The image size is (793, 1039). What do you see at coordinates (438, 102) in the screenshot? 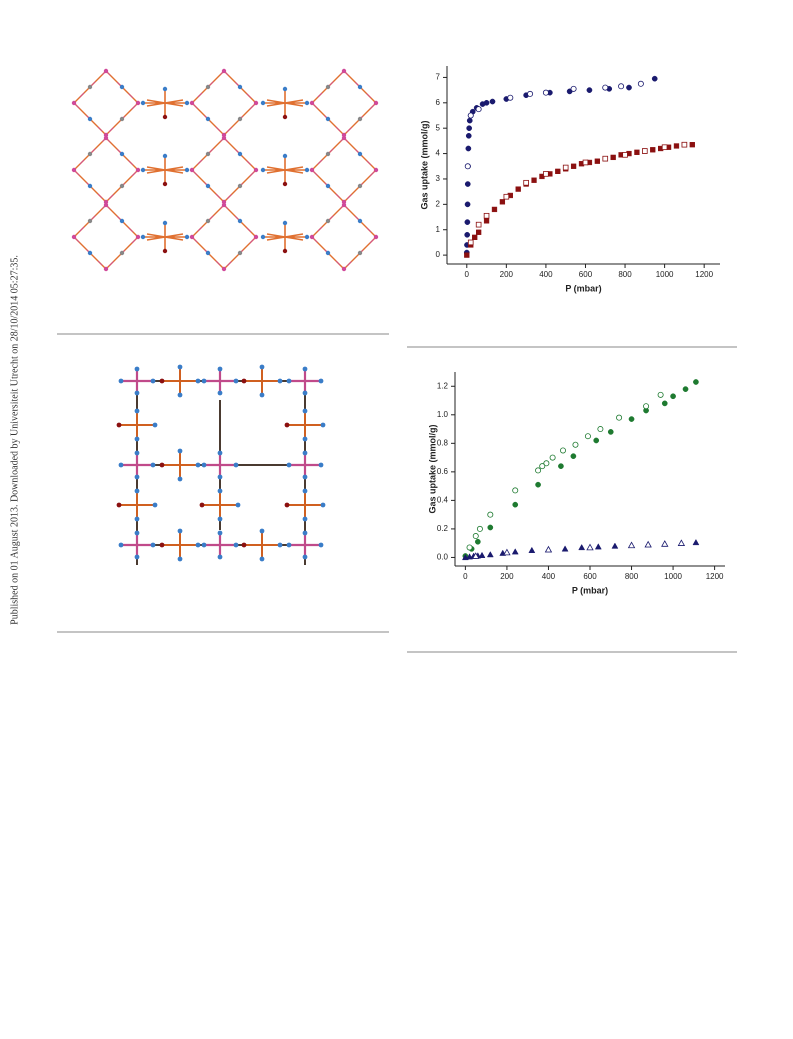
I see `y-tick-label: 6` at bounding box center [438, 102].